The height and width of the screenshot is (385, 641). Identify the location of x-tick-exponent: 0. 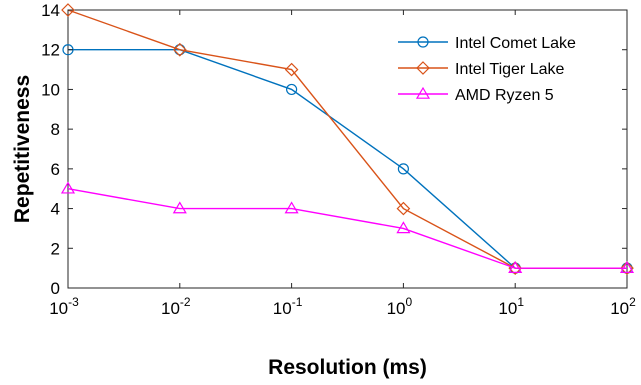
(409, 302).